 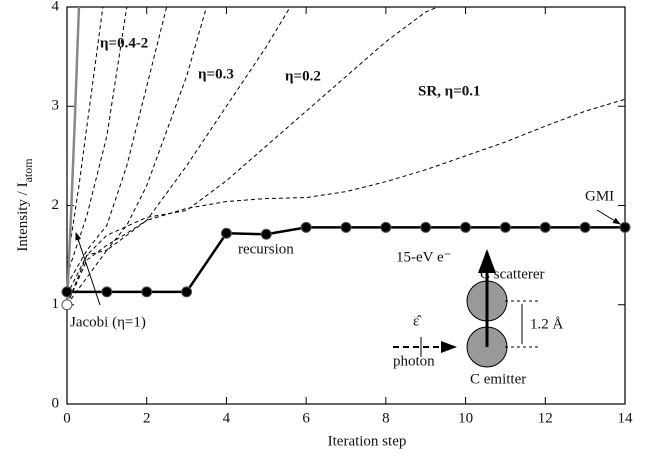 What do you see at coordinates (147, 418) in the screenshot?
I see `x-tick-label: 2` at bounding box center [147, 418].